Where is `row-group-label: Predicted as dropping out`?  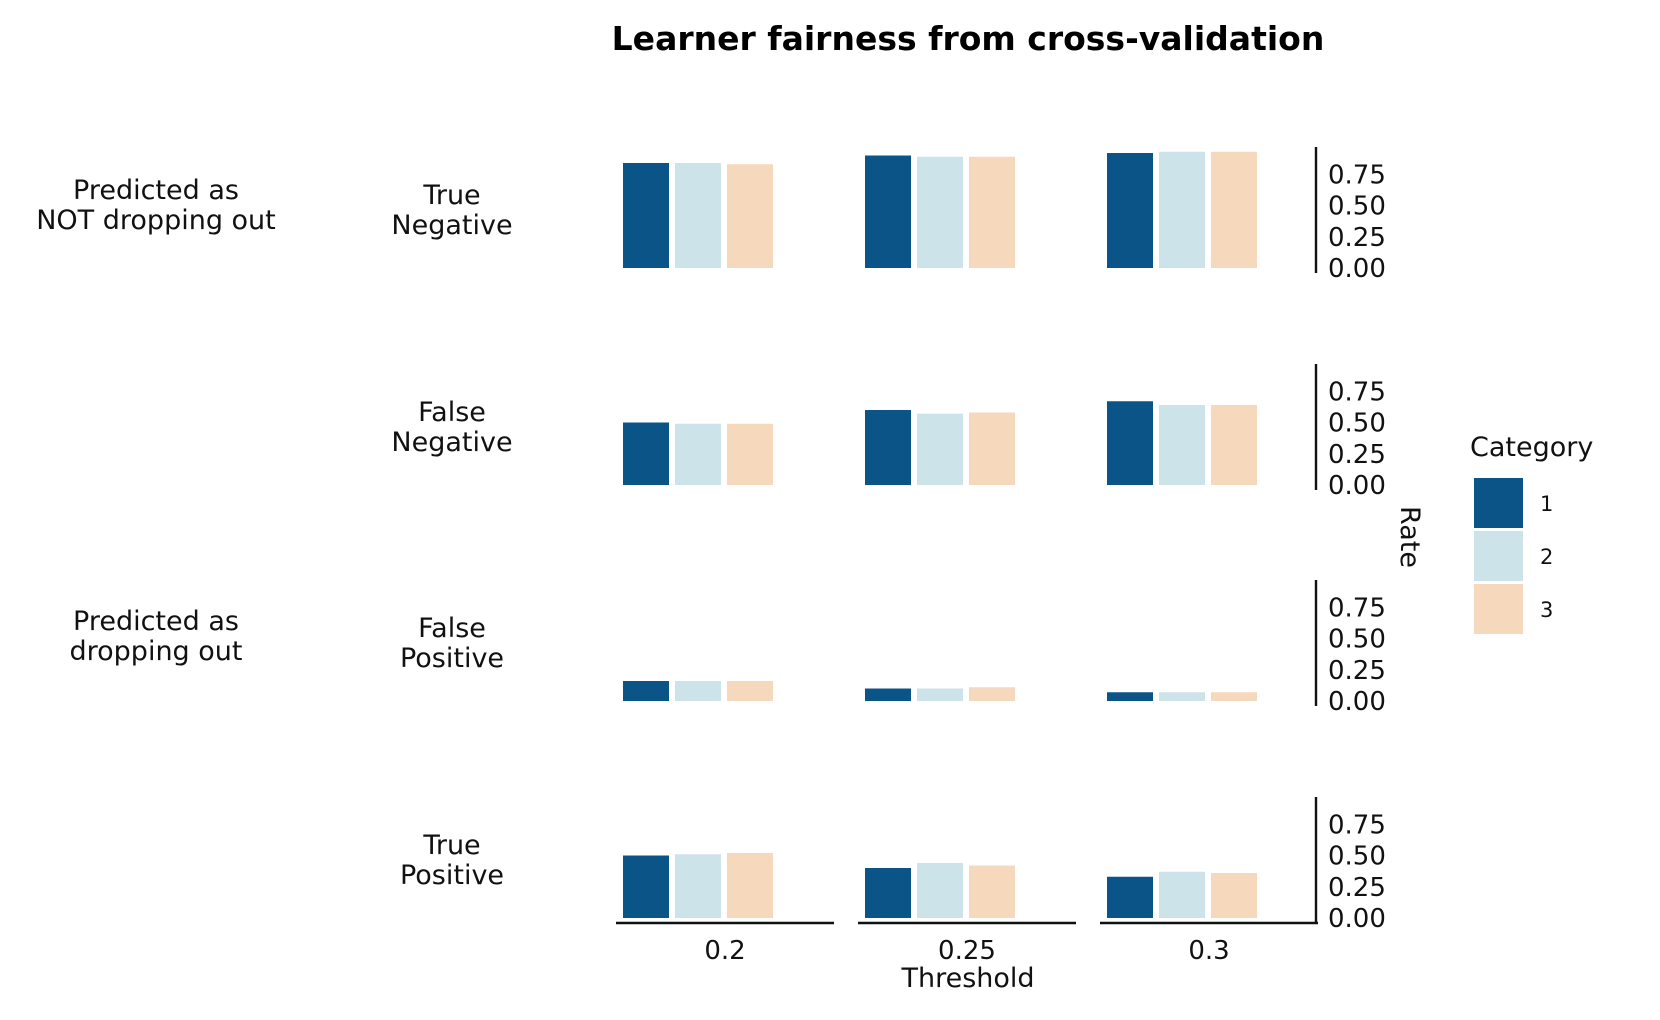 row-group-label: Predicted as dropping out is located at coordinates (156, 636).